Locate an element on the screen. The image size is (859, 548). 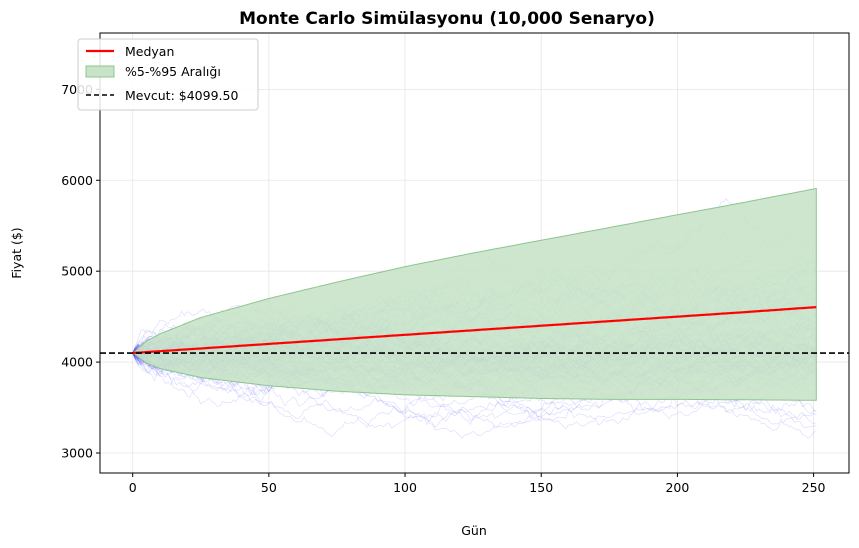
legend-band-label: %5-%95 Aralığı is located at coordinates (173, 71).